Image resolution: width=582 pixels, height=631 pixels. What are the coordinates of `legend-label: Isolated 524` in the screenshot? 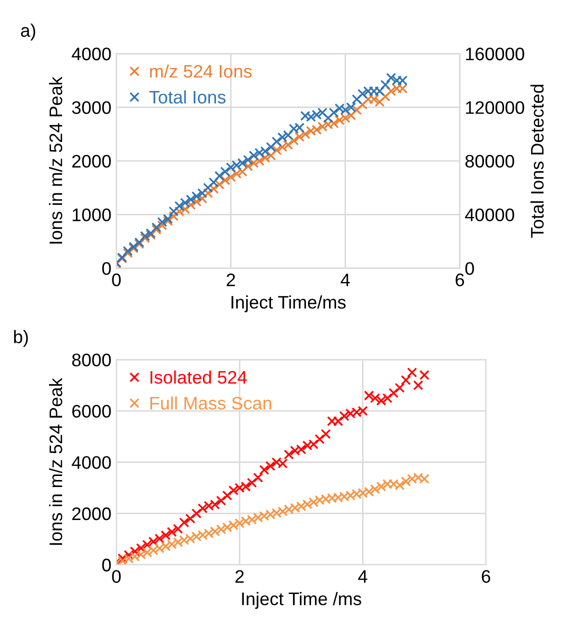 It's located at (198, 377).